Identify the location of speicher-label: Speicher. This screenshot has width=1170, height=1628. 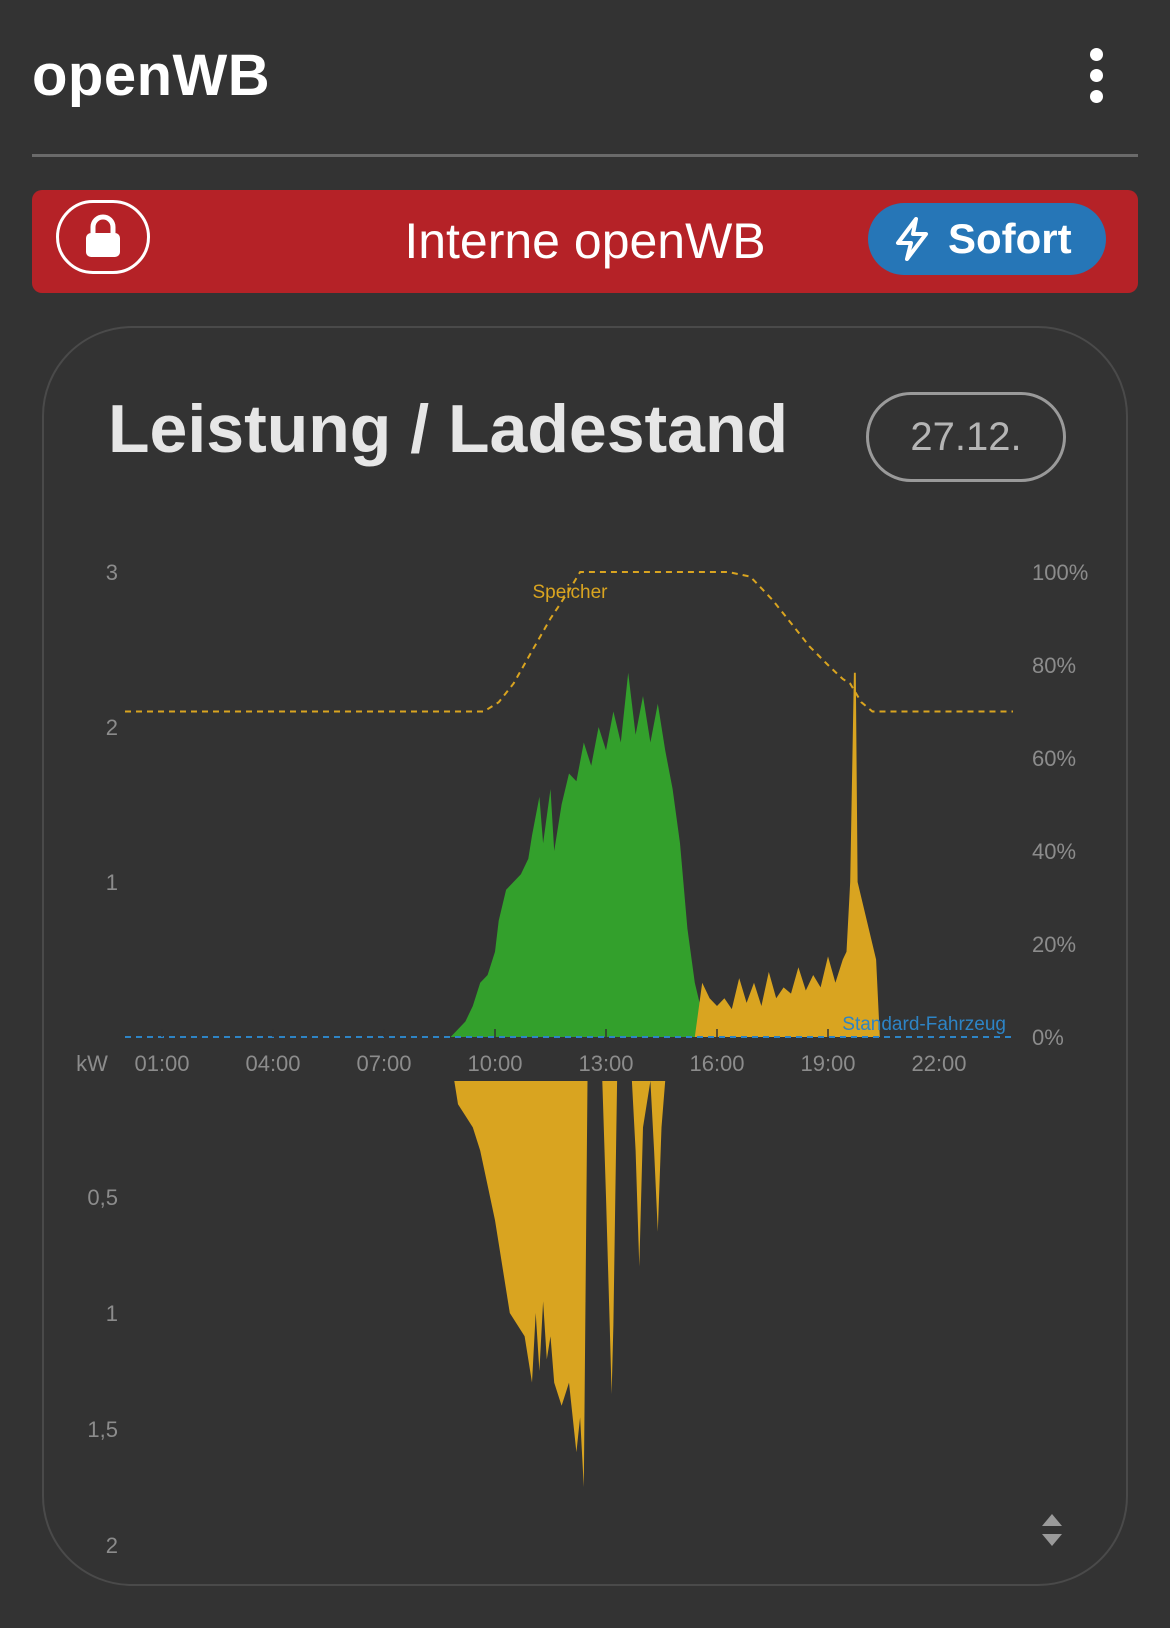
(571, 592).